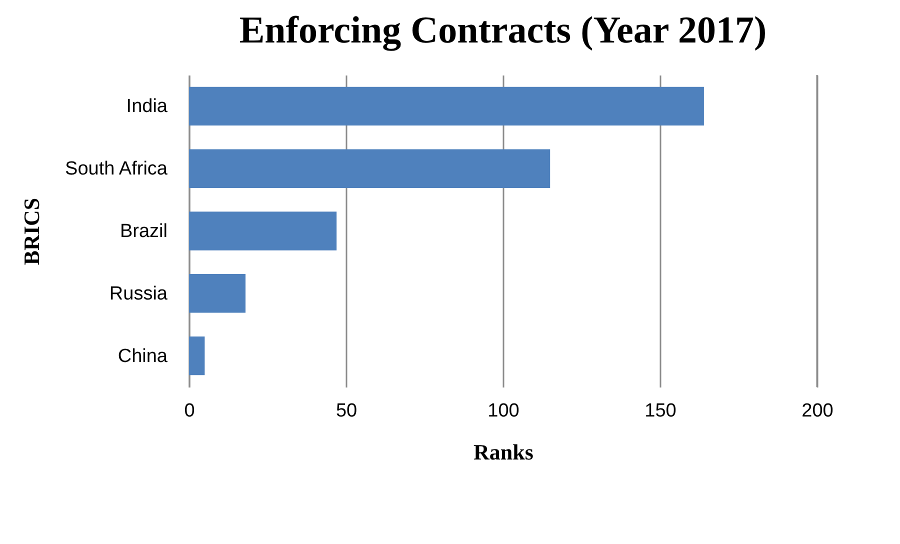 The image size is (900, 544). What do you see at coordinates (144, 231) in the screenshot?
I see `y-tick-label: Brazil` at bounding box center [144, 231].